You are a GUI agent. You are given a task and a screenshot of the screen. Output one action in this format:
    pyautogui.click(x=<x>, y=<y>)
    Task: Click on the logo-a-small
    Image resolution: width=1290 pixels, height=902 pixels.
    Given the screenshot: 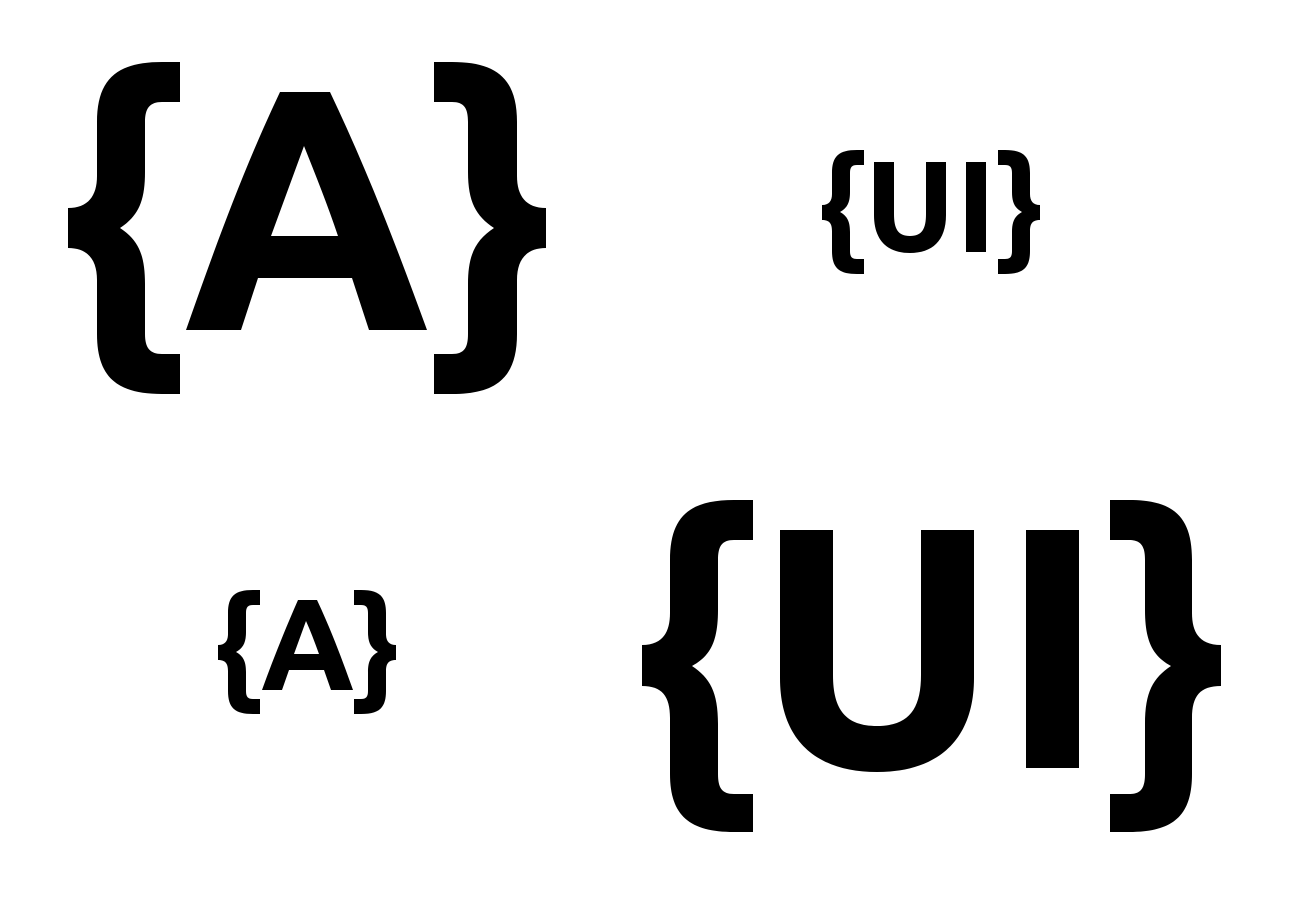 What is the action you would take?
    pyautogui.click(x=305, y=650)
    